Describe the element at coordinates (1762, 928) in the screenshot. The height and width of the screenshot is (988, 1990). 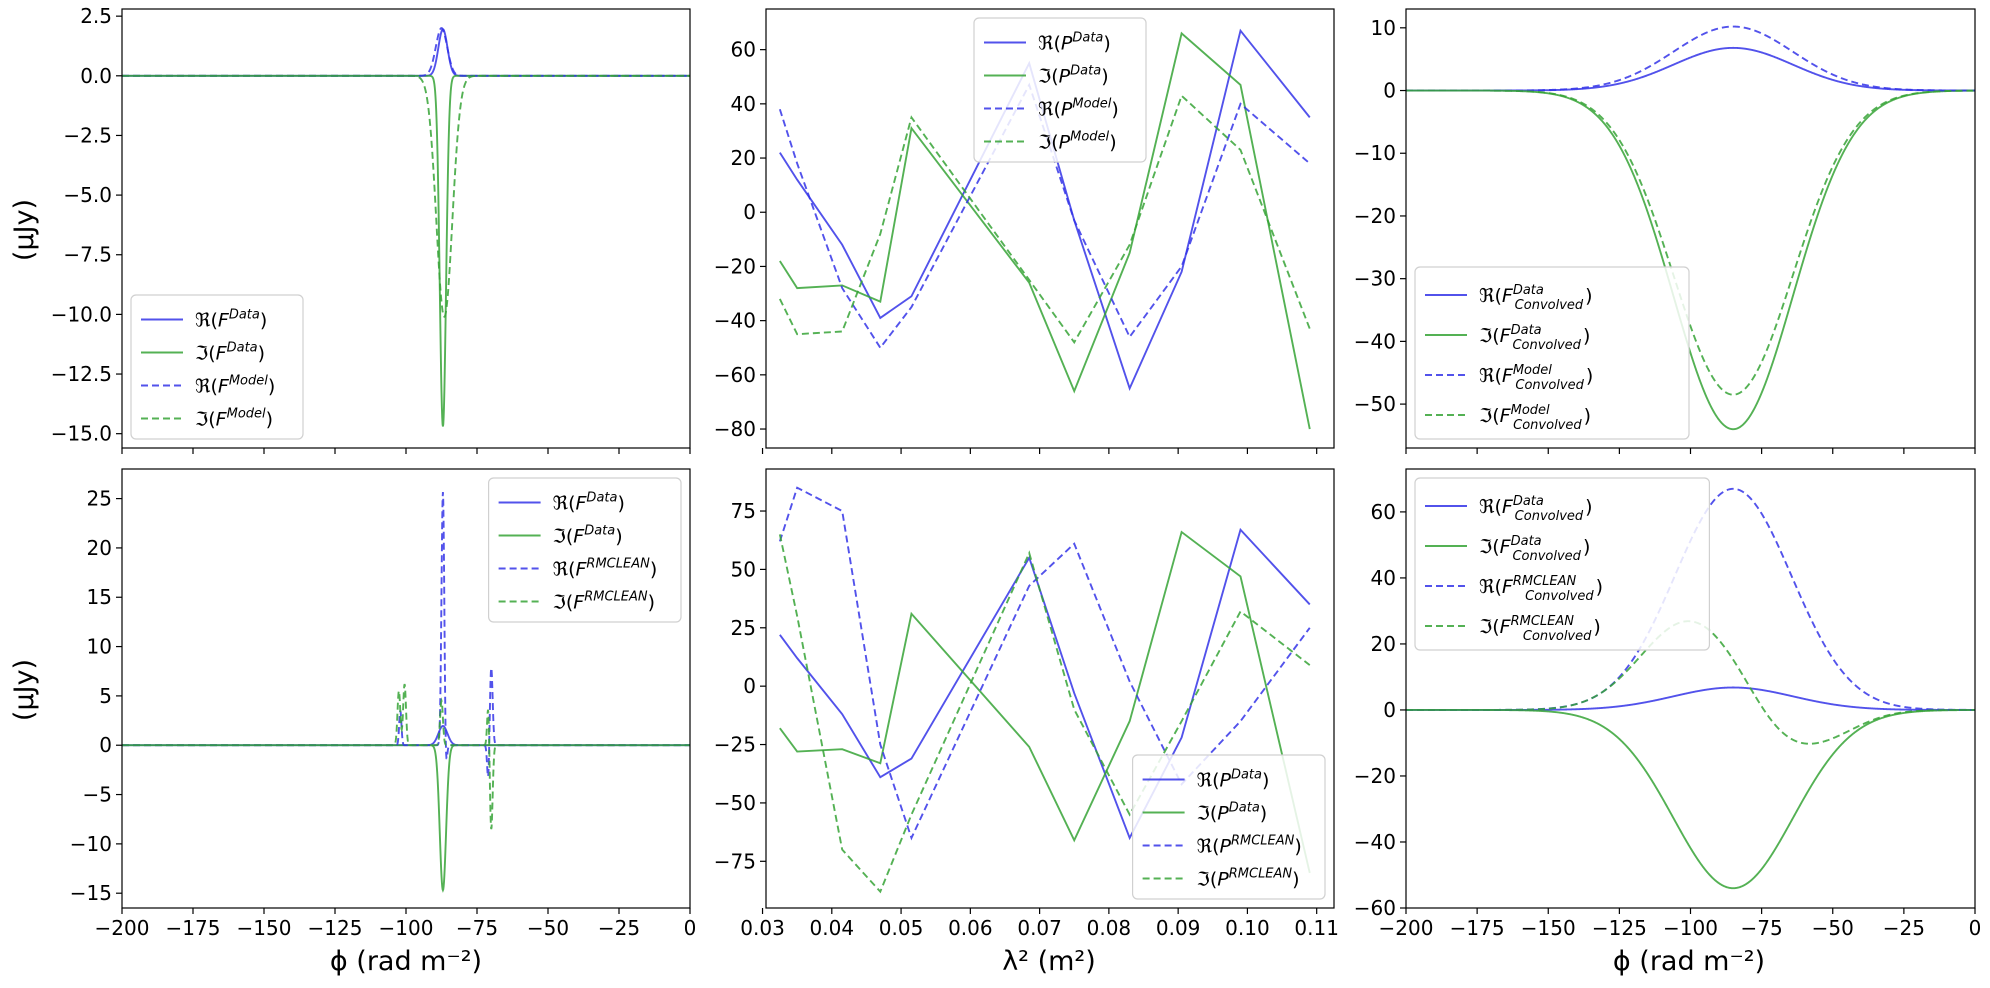
I see `x-tick-label: −75` at that location.